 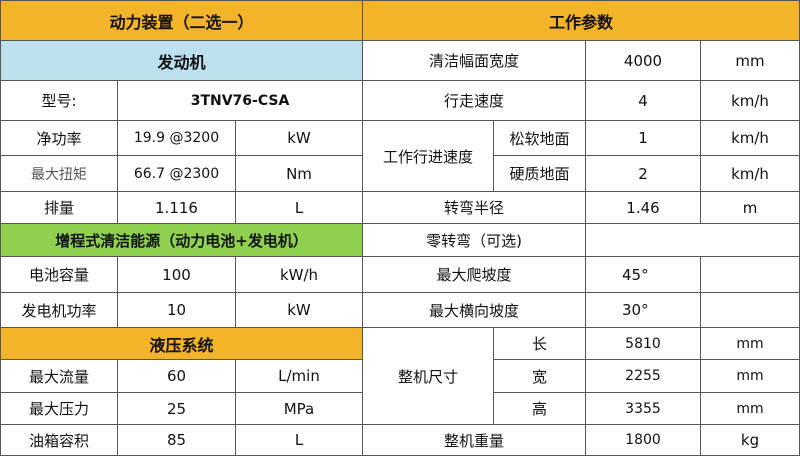 I want to click on net-power-label: 净功率, so click(x=59, y=138).